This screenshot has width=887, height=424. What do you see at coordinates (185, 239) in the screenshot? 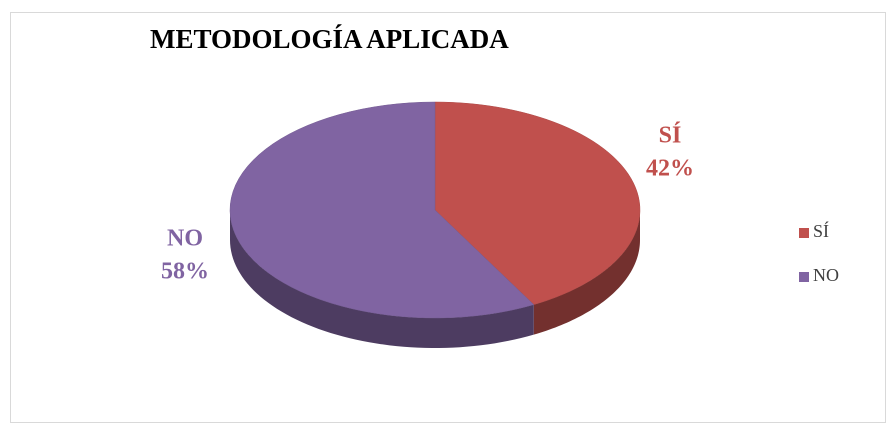
I see `data-label-name: NO` at bounding box center [185, 239].